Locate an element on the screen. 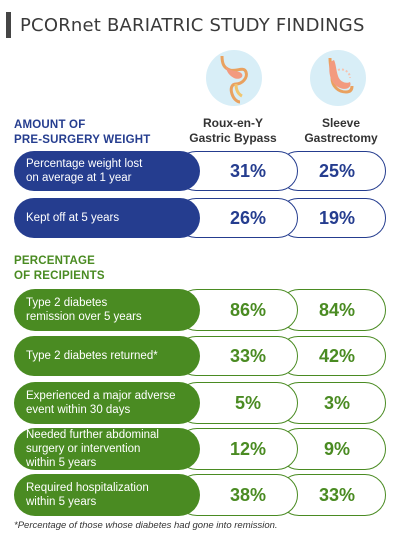 The image size is (400, 546). sleeve-value: 3% is located at coordinates (332, 403).